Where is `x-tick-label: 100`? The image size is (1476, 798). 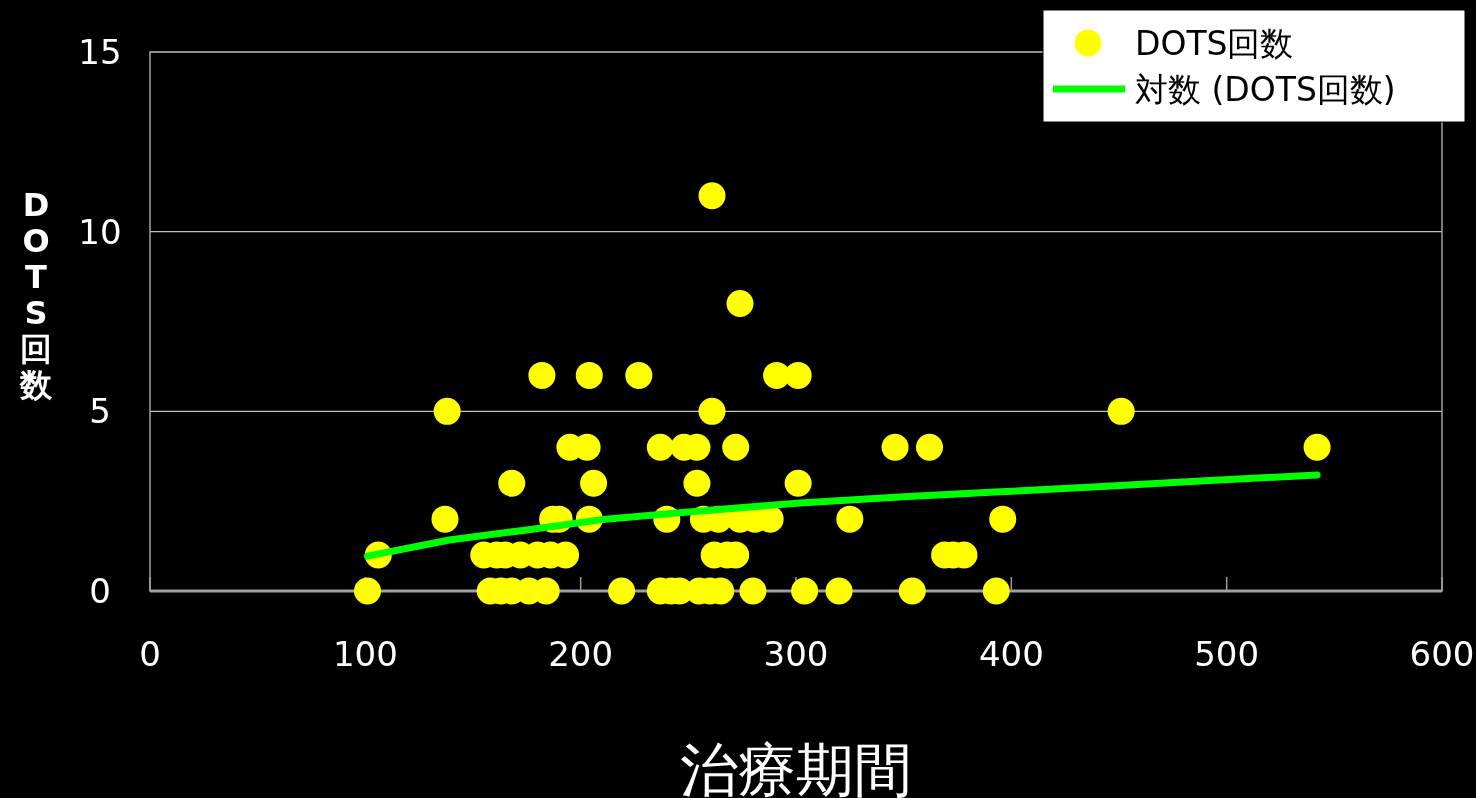 x-tick-label: 100 is located at coordinates (365, 654).